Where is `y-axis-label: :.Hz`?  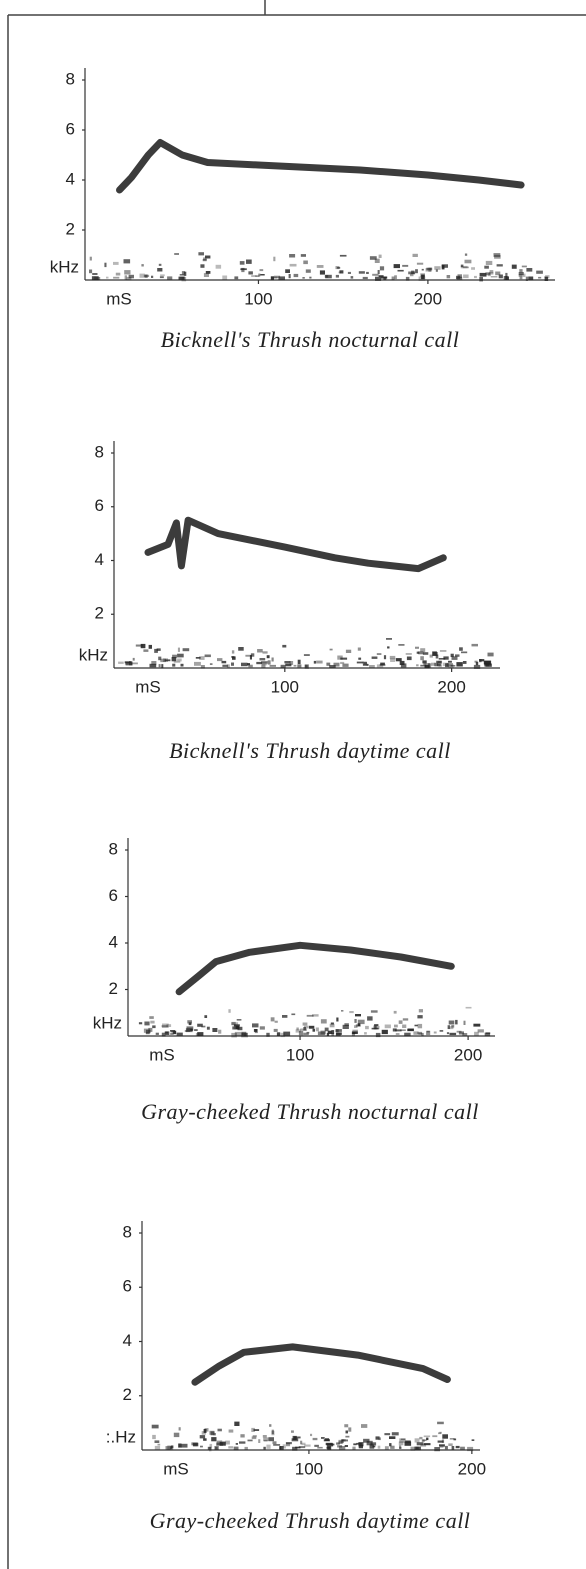 y-axis-label: :.Hz is located at coordinates (121, 1436).